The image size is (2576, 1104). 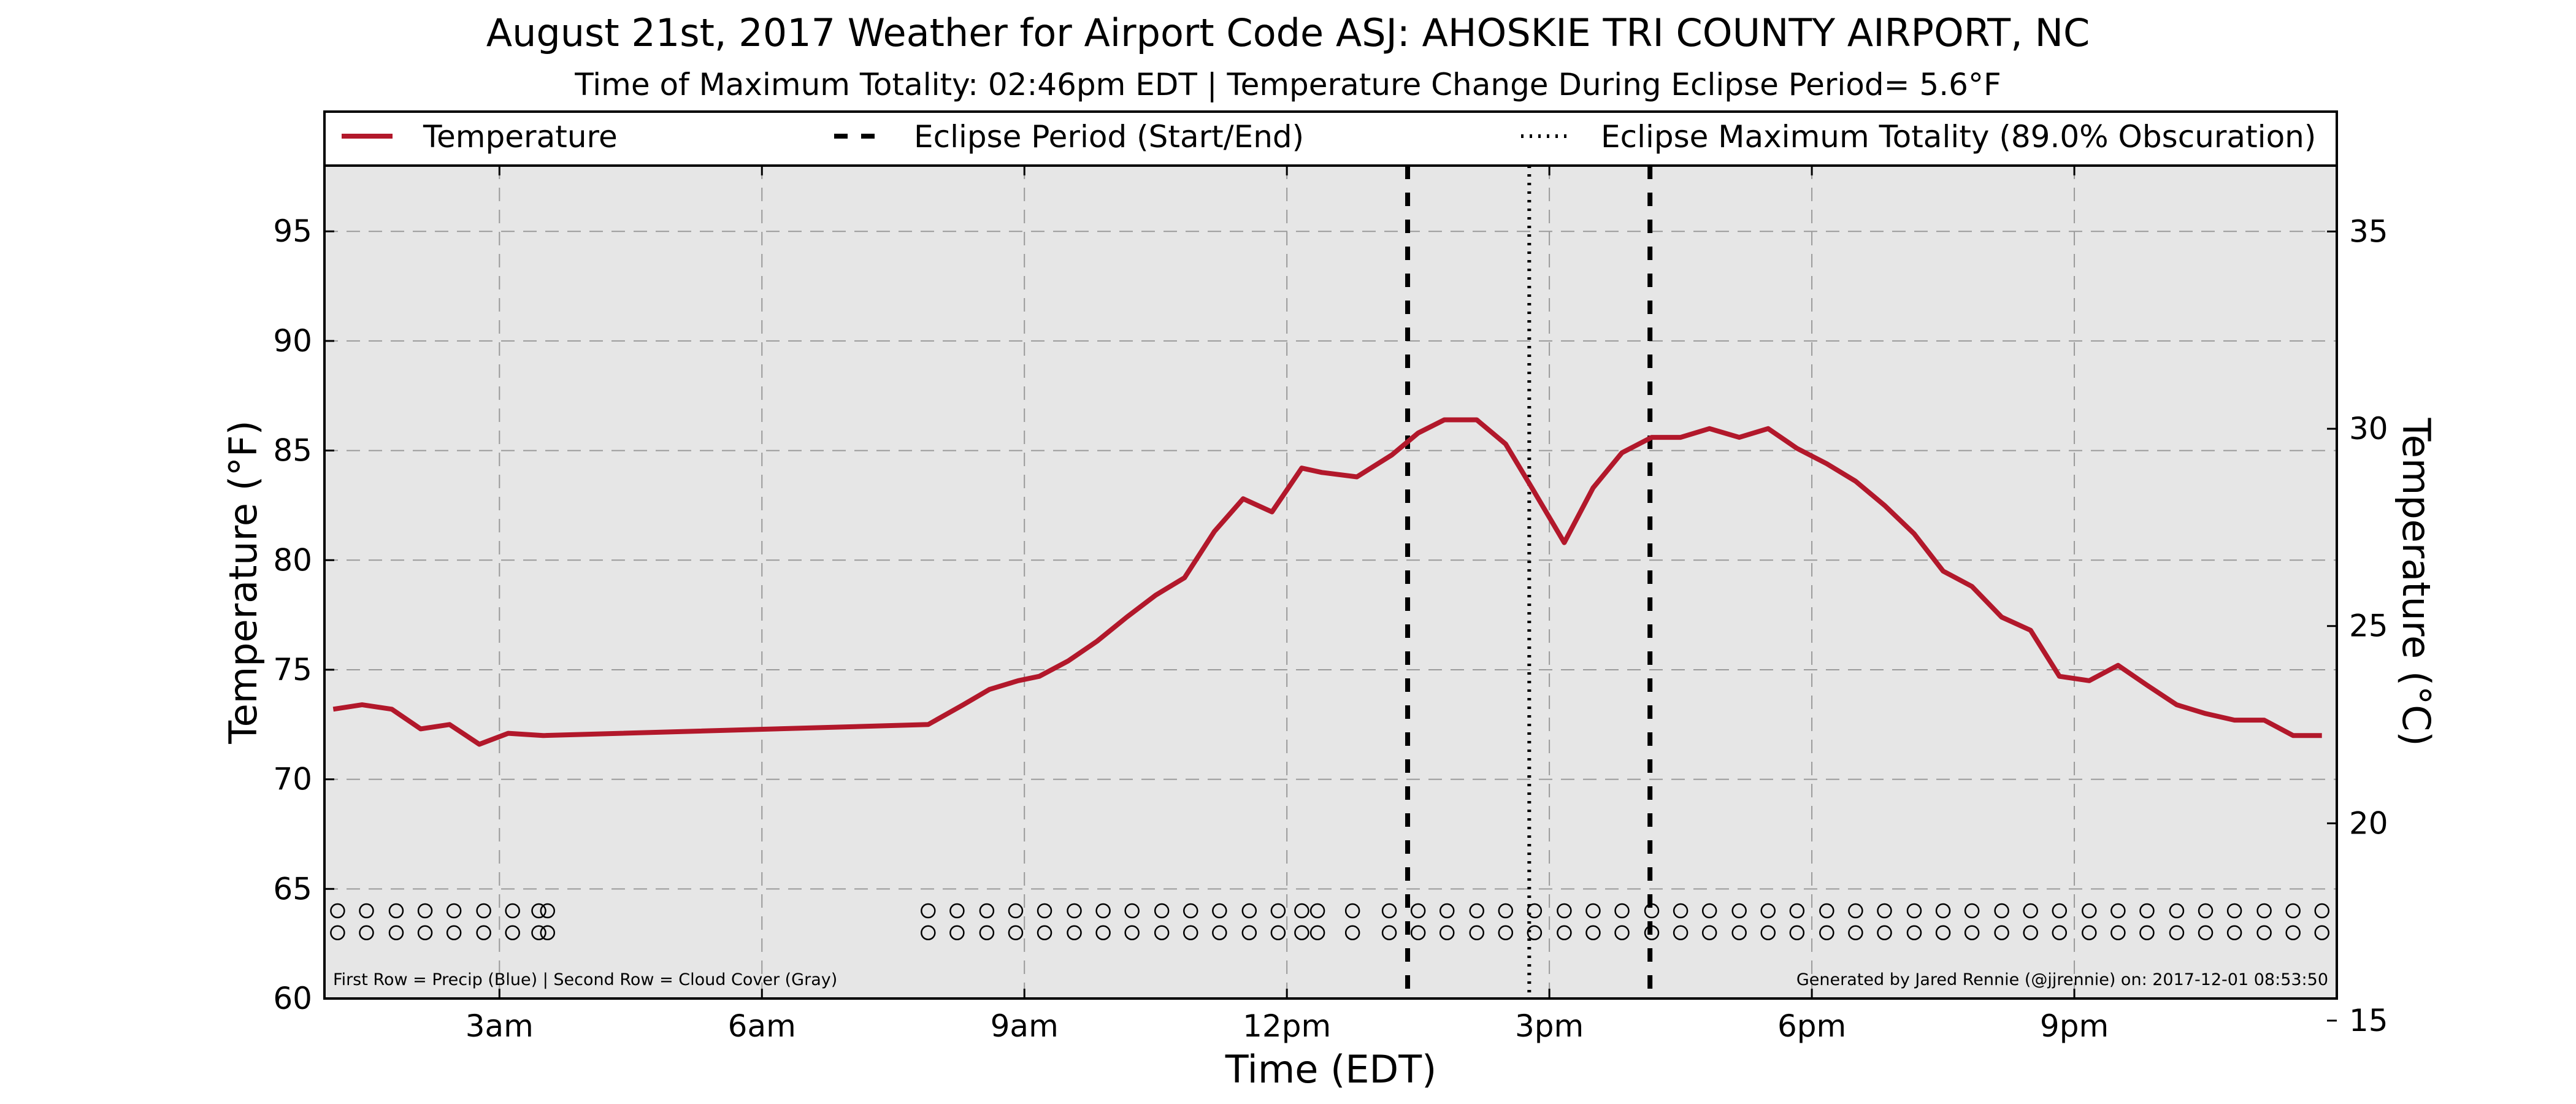 I want to click on y-tick-label-right: 30, so click(x=2368, y=429).